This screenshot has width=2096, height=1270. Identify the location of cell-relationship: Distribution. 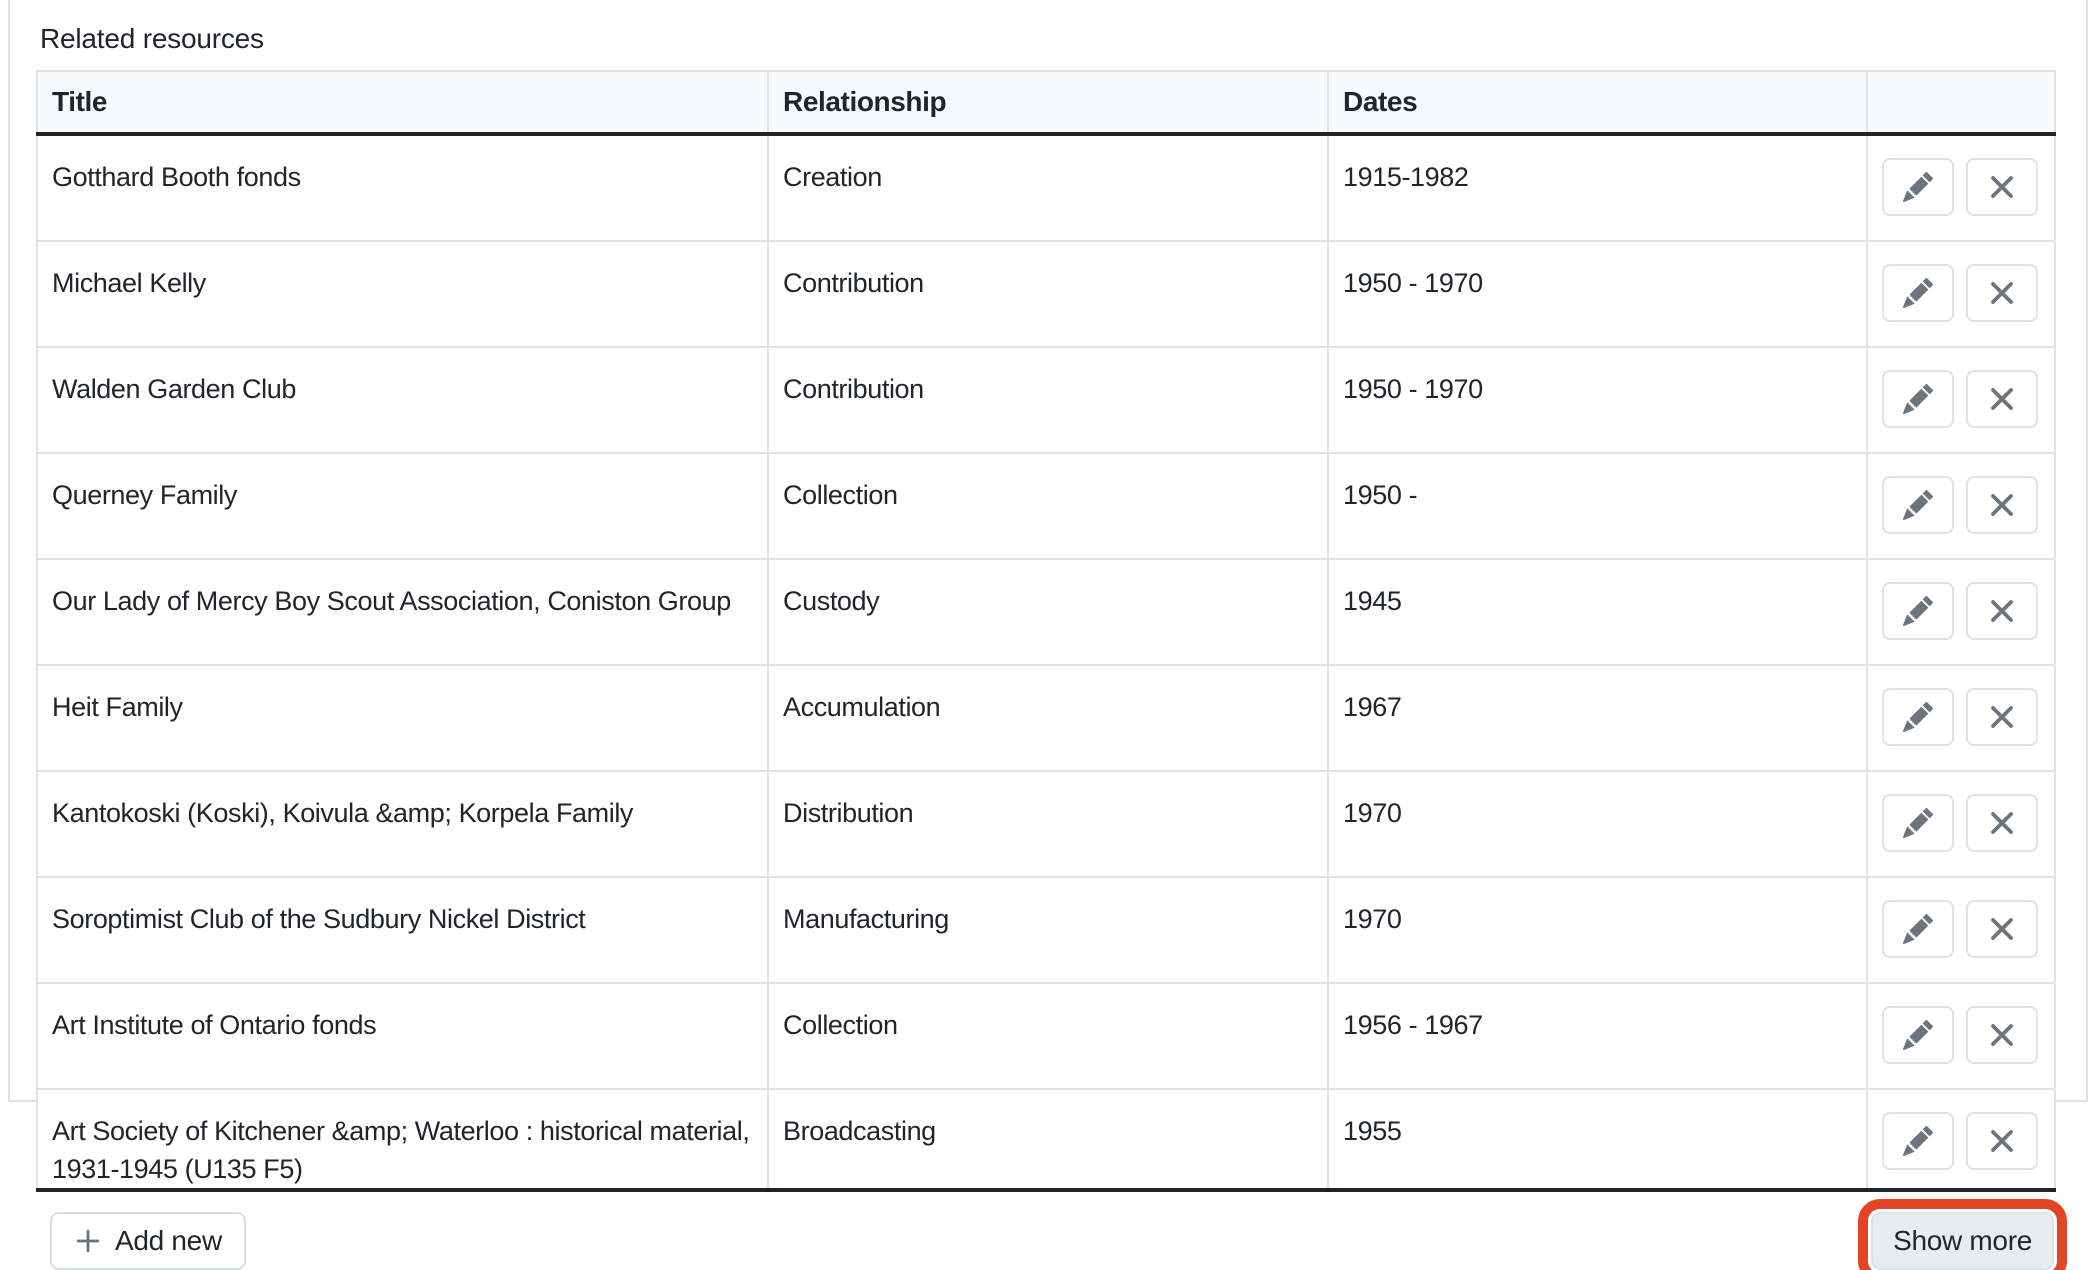
(1048, 824).